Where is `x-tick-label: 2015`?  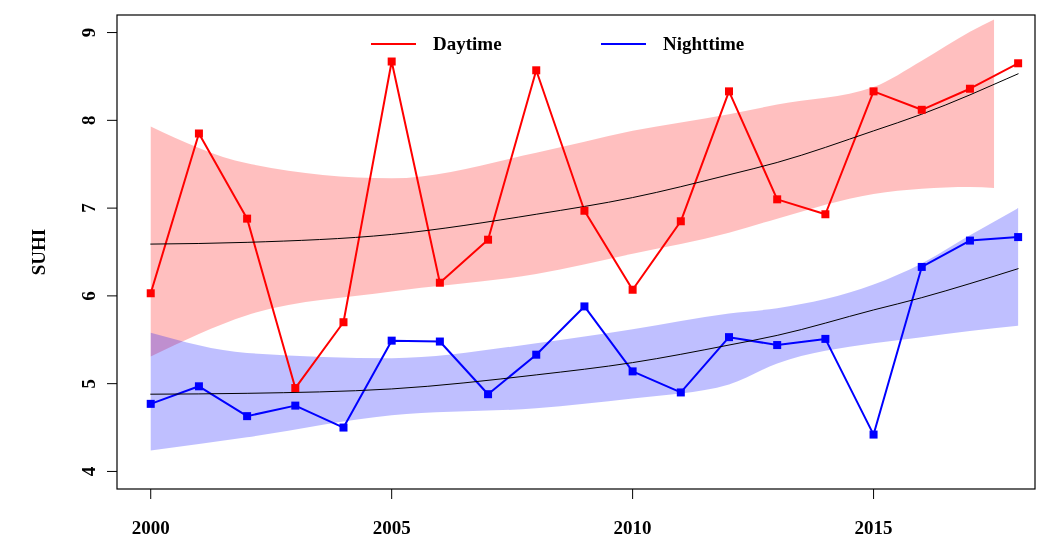
x-tick-label: 2015 is located at coordinates (873, 527).